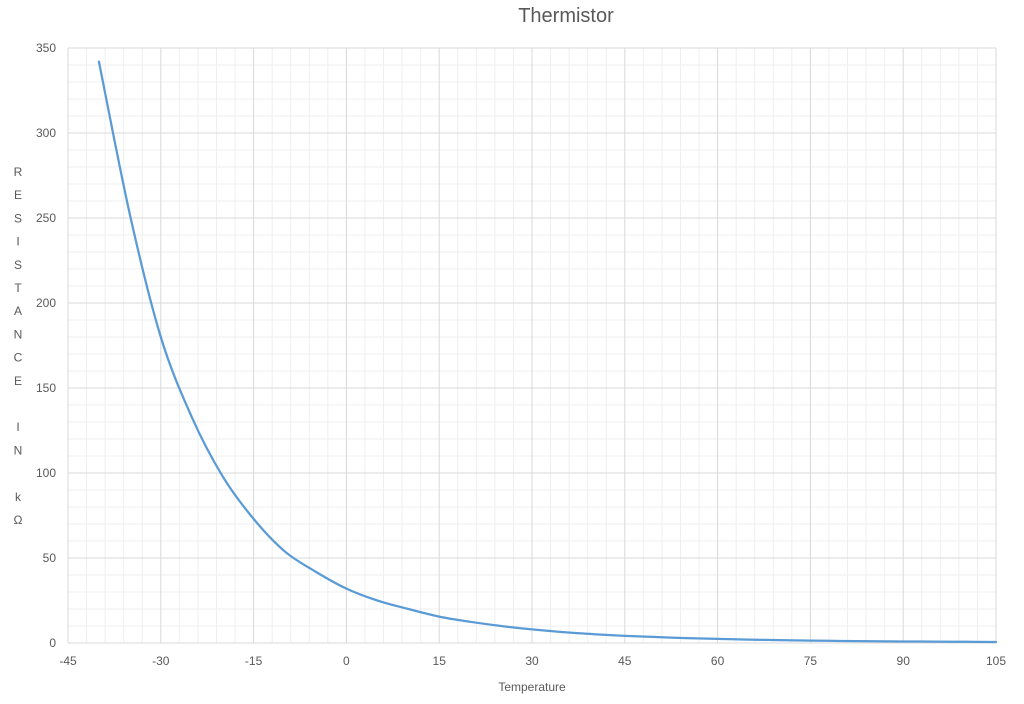 The width and height of the screenshot is (1024, 704). Describe the element at coordinates (46, 218) in the screenshot. I see `y-tick-label: 250` at that location.